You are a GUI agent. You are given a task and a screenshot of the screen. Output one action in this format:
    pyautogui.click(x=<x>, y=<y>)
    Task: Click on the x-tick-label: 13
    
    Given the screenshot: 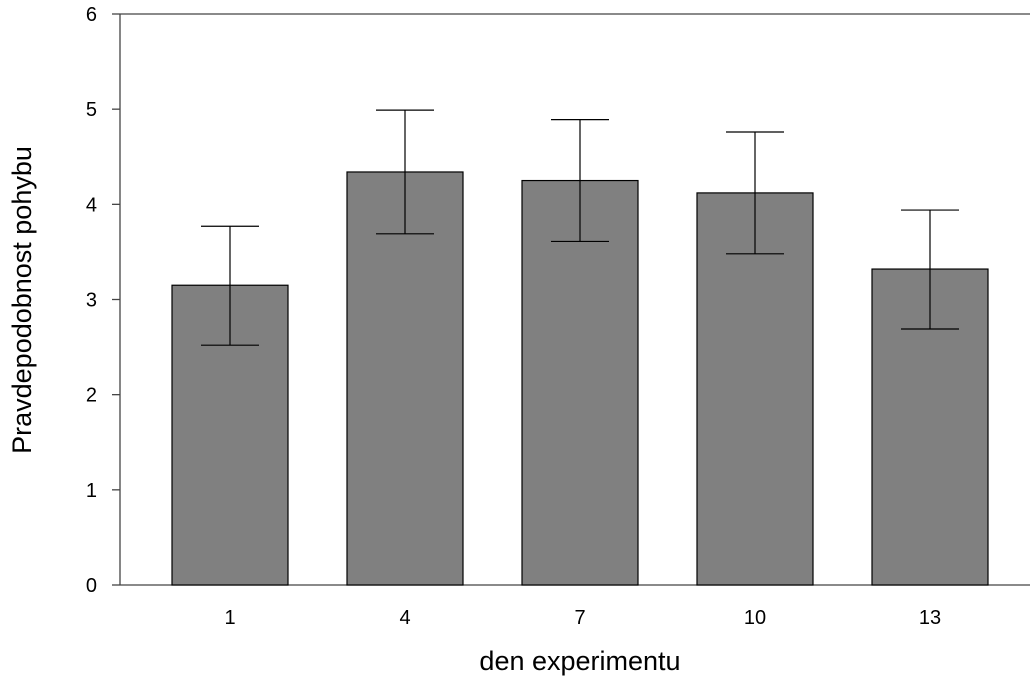 What is the action you would take?
    pyautogui.click(x=930, y=618)
    